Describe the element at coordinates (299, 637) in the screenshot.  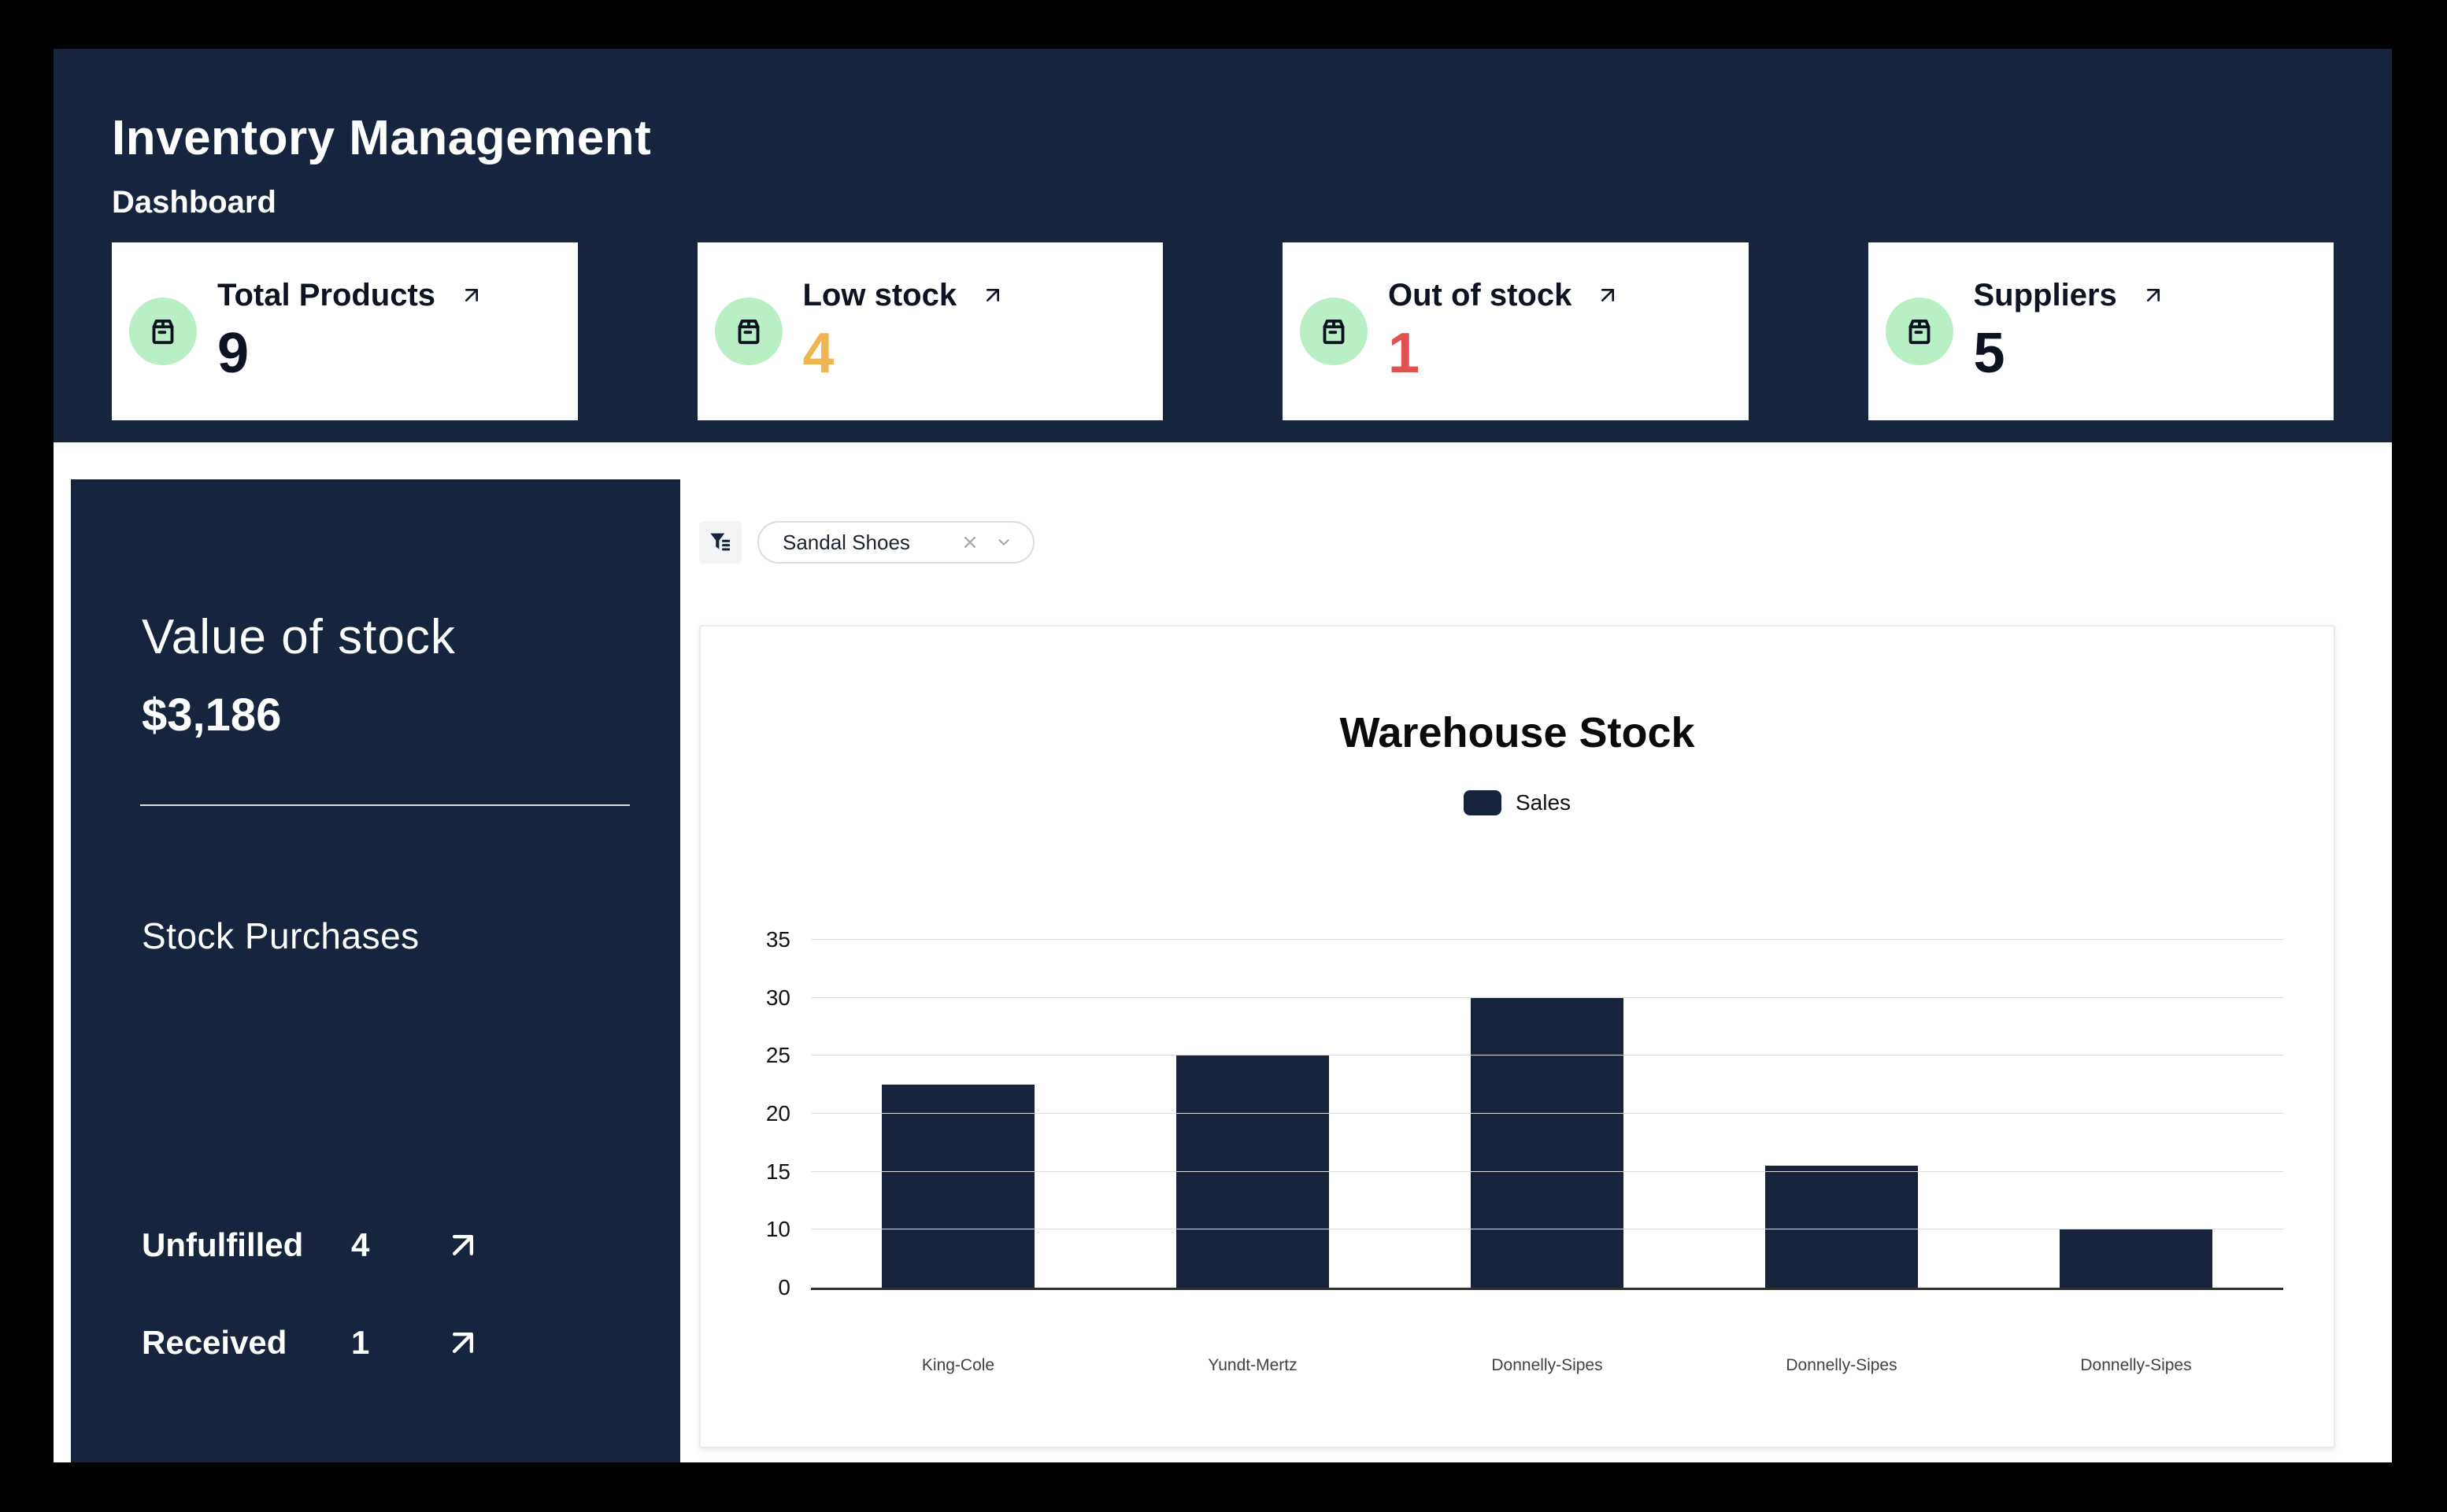
I see `stock-value-label: Value of stock` at that location.